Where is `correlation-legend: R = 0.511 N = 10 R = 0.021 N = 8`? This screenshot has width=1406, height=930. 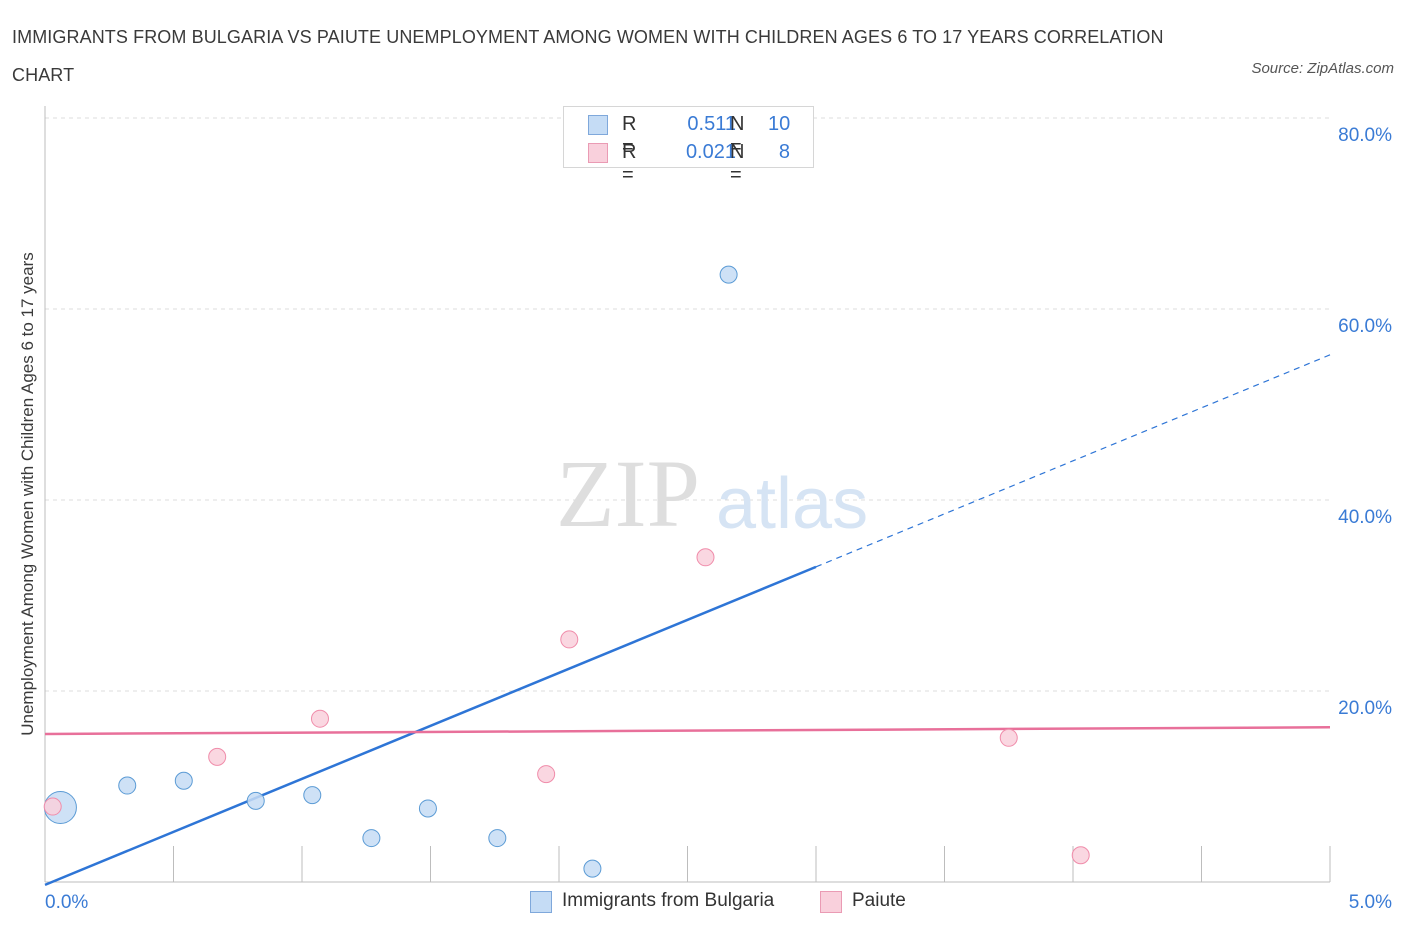 correlation-legend: R = 0.511 N = 10 R = 0.021 N = 8 is located at coordinates (688, 146).